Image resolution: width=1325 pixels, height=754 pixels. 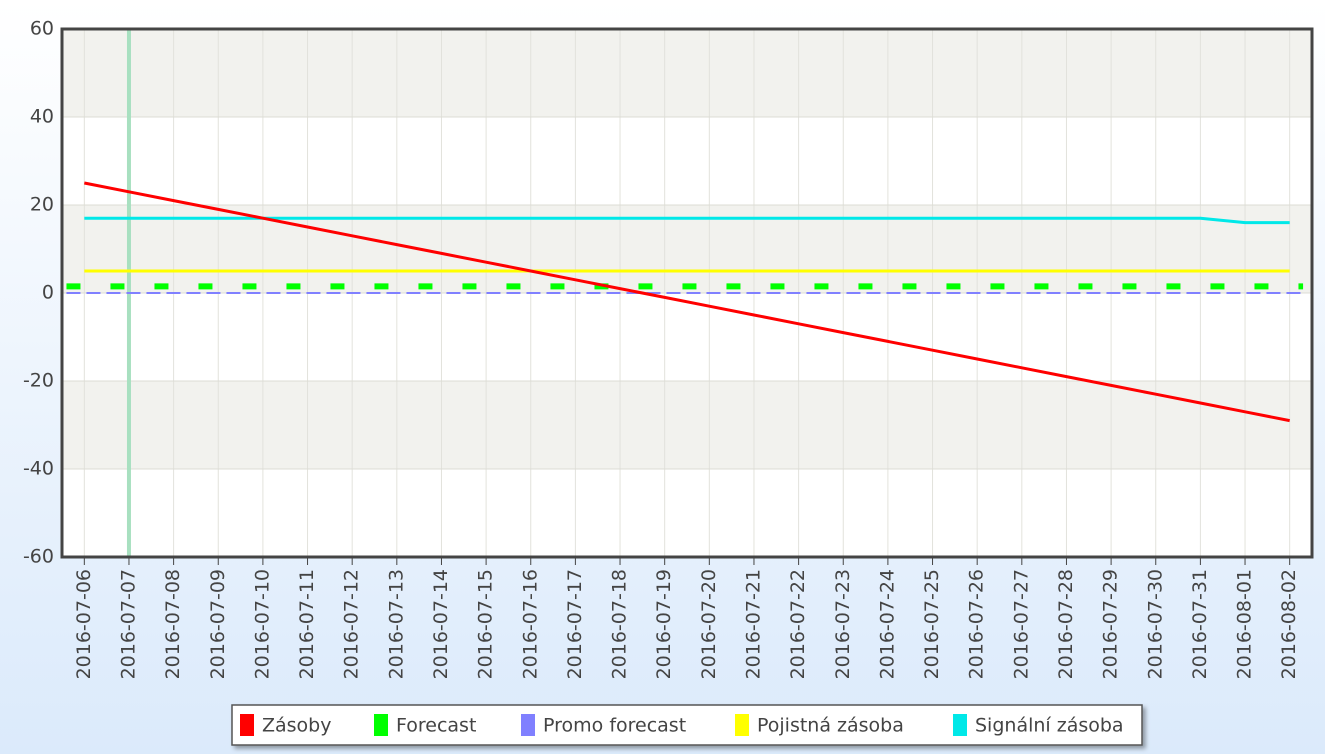 I want to click on x-tick-label: 2016-07-07, so click(x=128, y=624).